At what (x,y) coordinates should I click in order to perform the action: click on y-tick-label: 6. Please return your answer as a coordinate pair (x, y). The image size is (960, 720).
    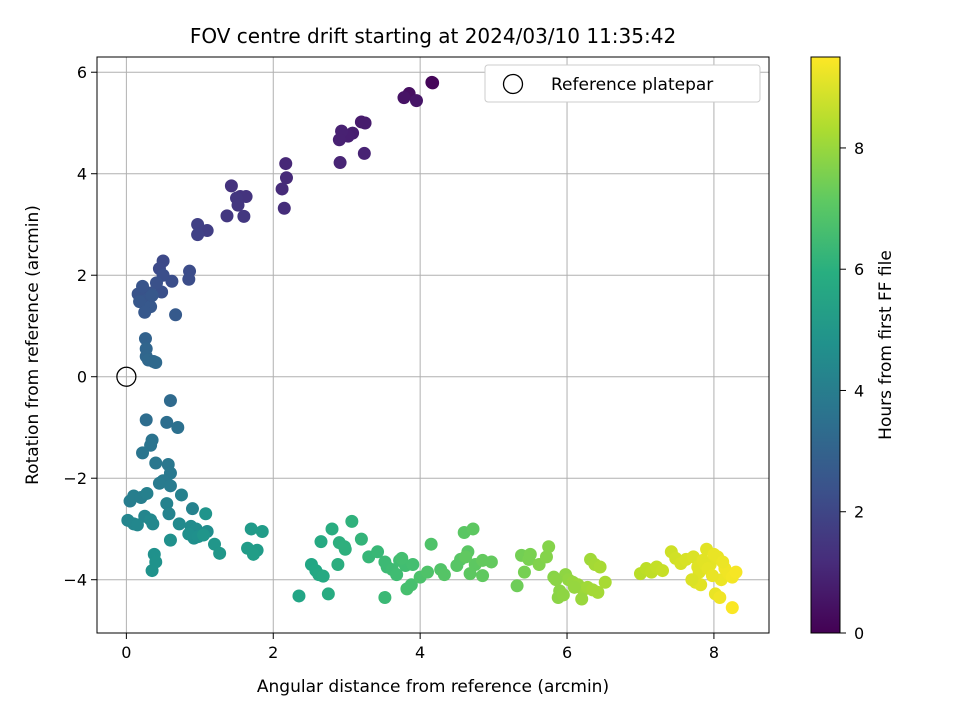
    Looking at the image, I should click on (82, 72).